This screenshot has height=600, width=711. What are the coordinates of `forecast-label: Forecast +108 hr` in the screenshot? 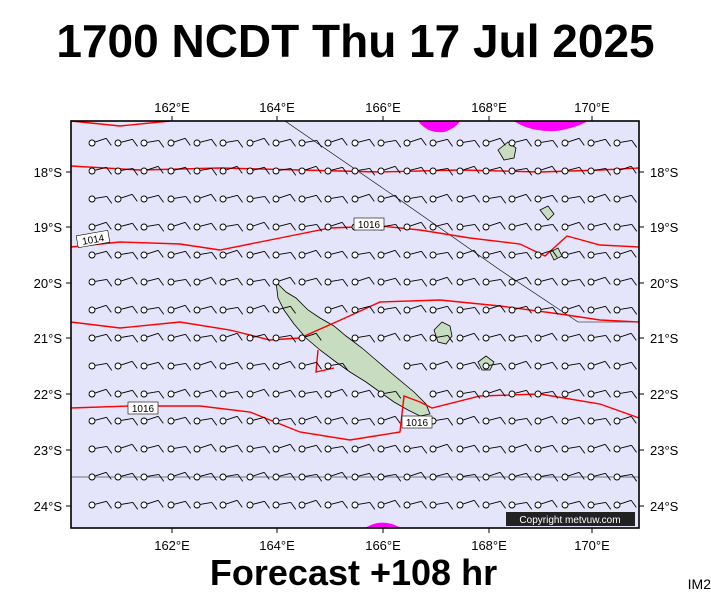 It's located at (355, 573).